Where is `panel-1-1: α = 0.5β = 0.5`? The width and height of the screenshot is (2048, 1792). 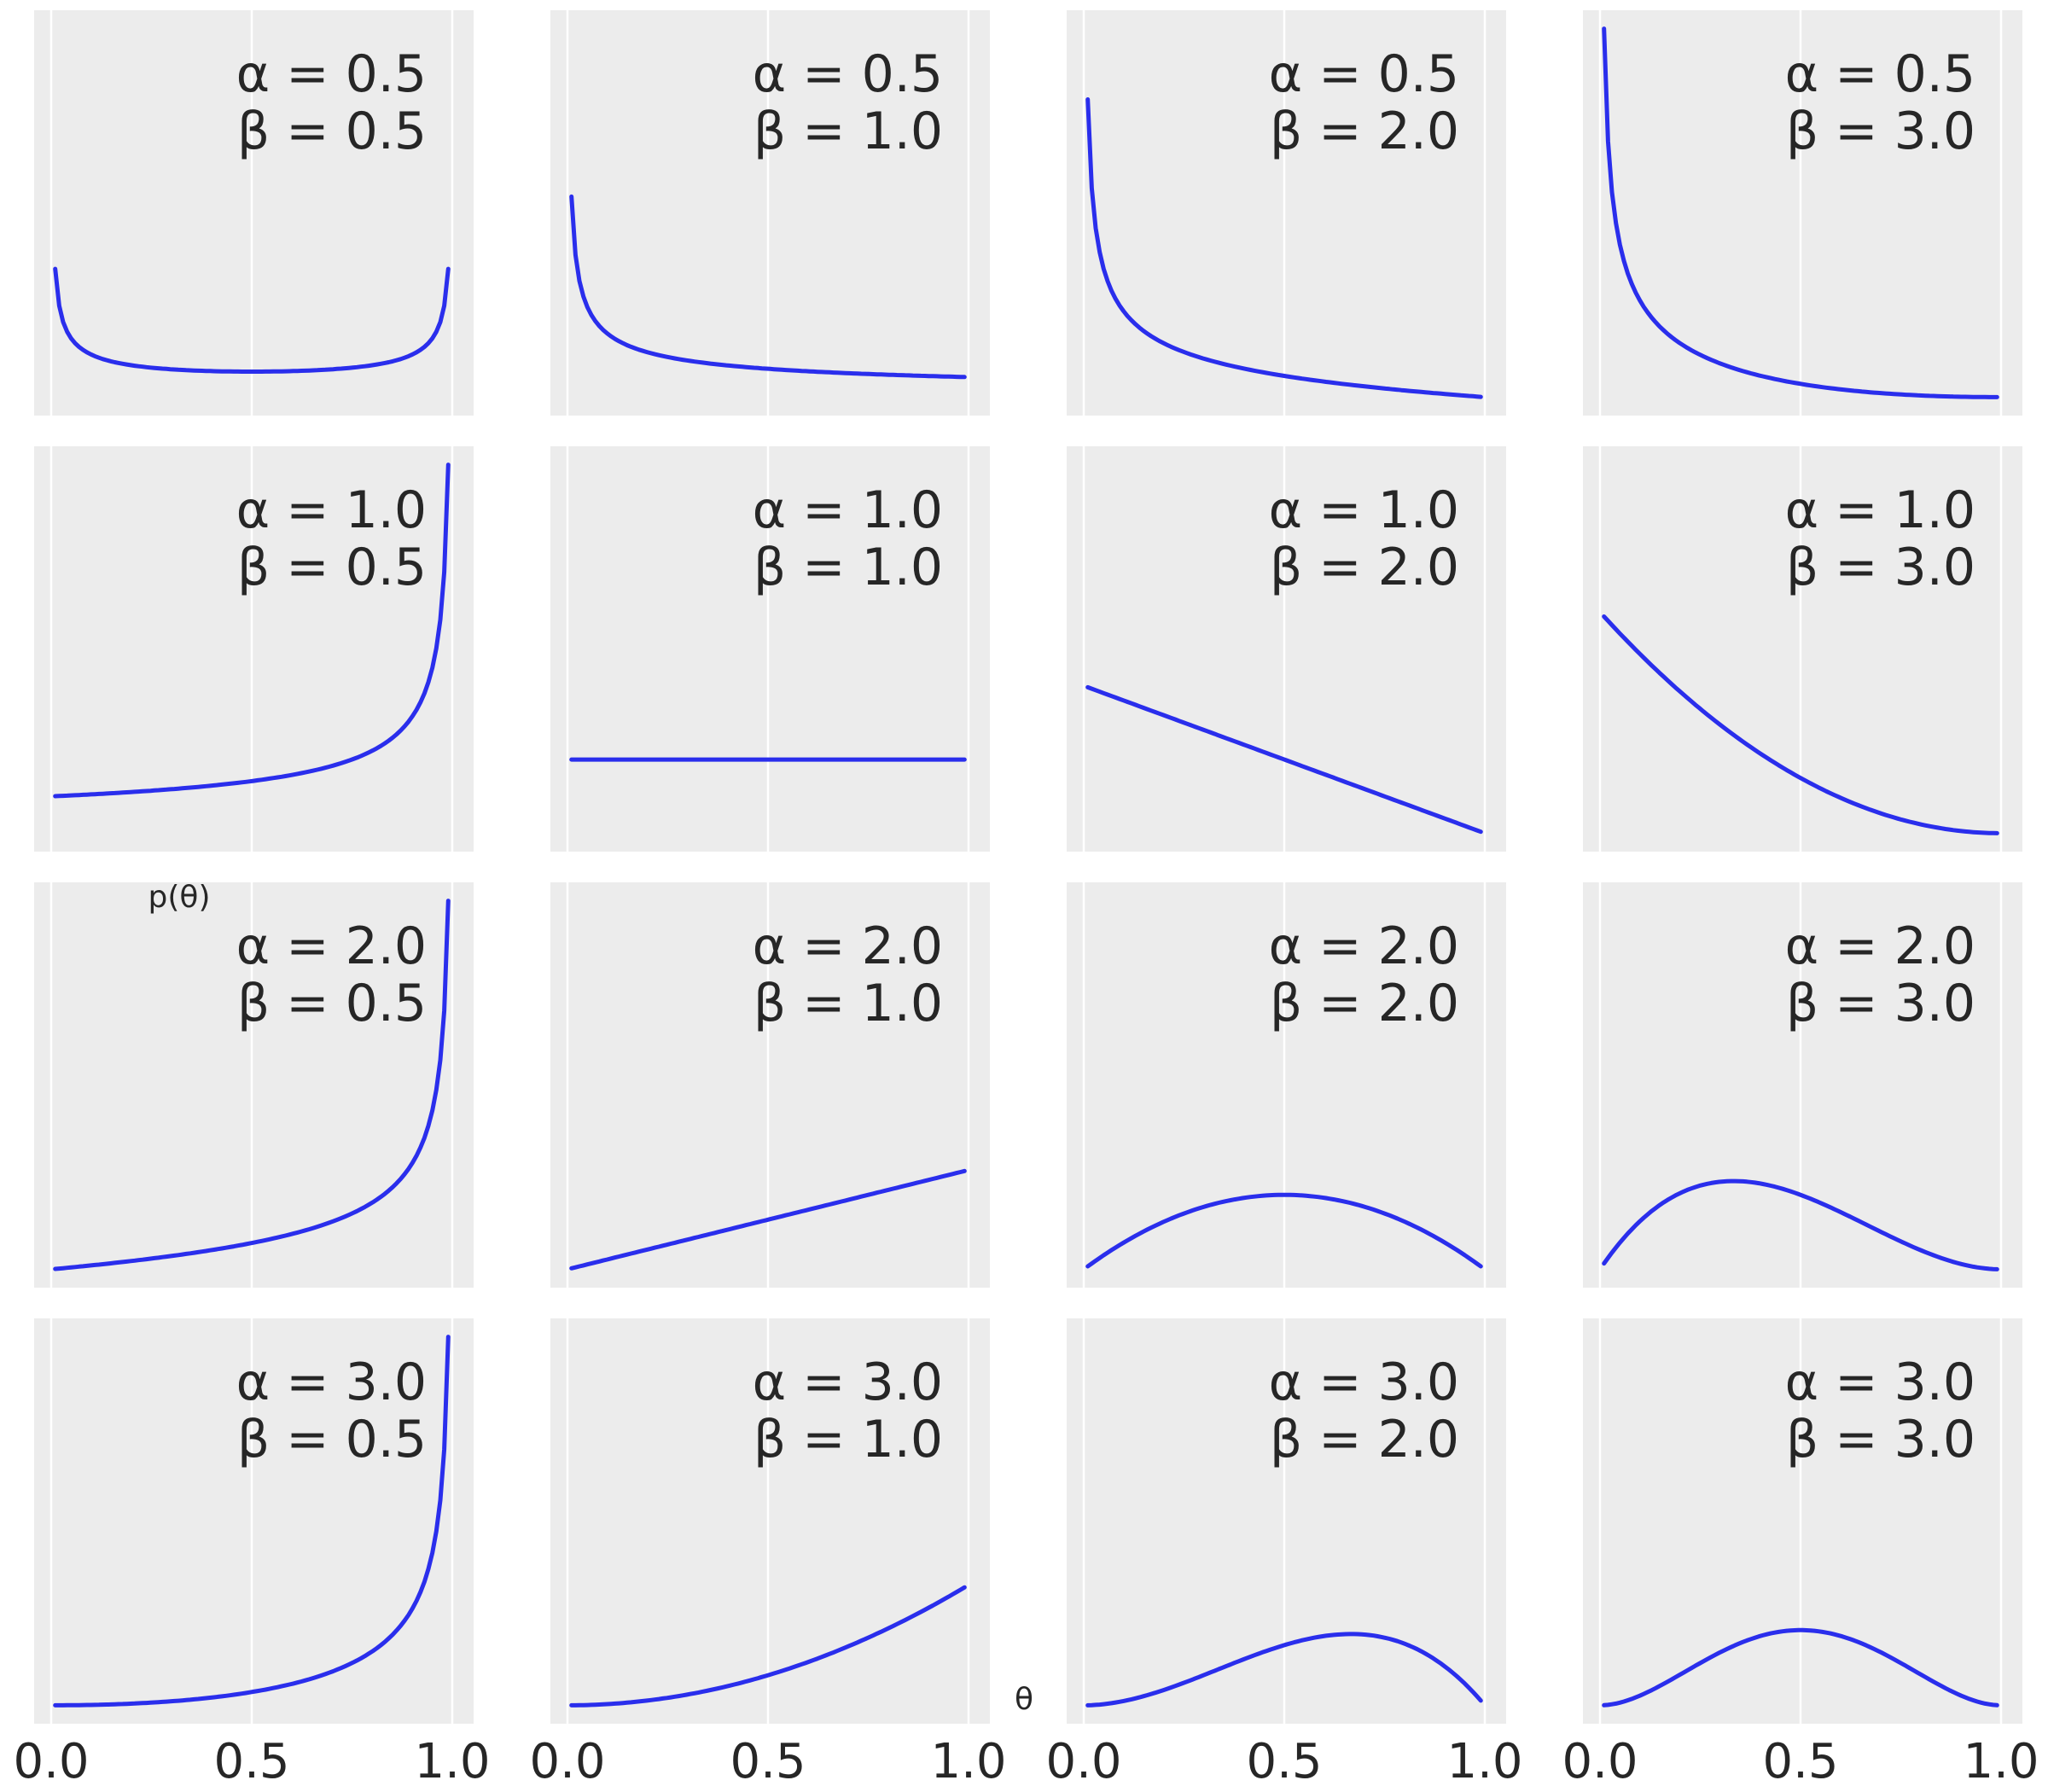 panel-1-1: α = 0.5β = 0.5 is located at coordinates (254, 213).